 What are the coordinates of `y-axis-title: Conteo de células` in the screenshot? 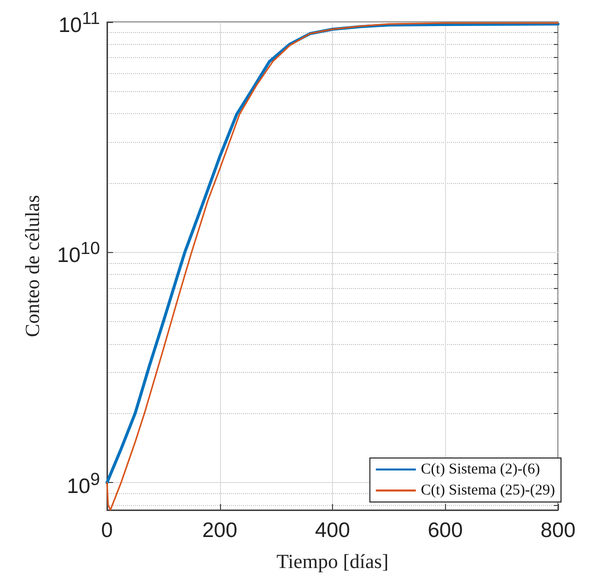 It's located at (33, 266).